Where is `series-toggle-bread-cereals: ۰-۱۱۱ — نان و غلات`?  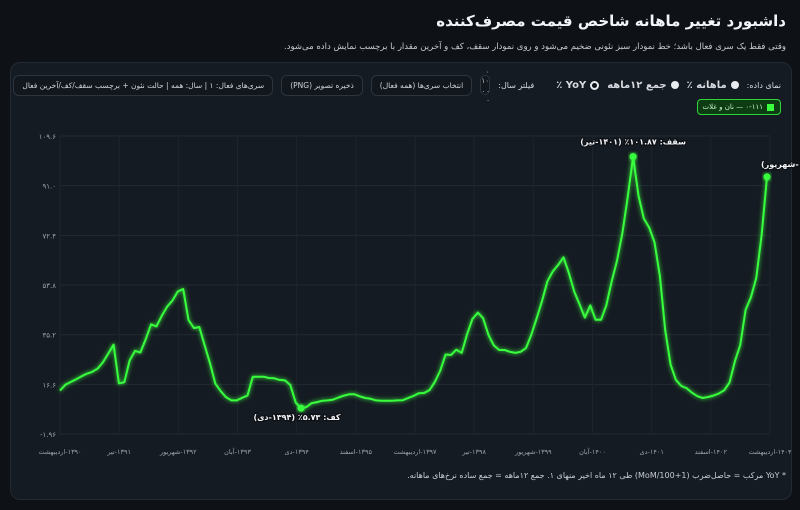 series-toggle-bread-cereals: ۰-۱۱۱ — نان و غلات is located at coordinates (739, 107).